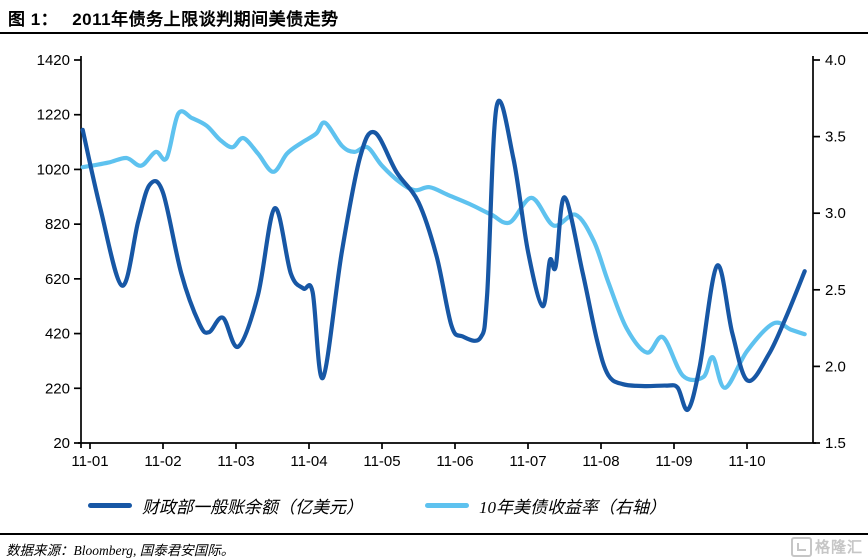  Describe the element at coordinates (308, 461) in the screenshot. I see `x-axis-tick-label: 11-04` at that location.